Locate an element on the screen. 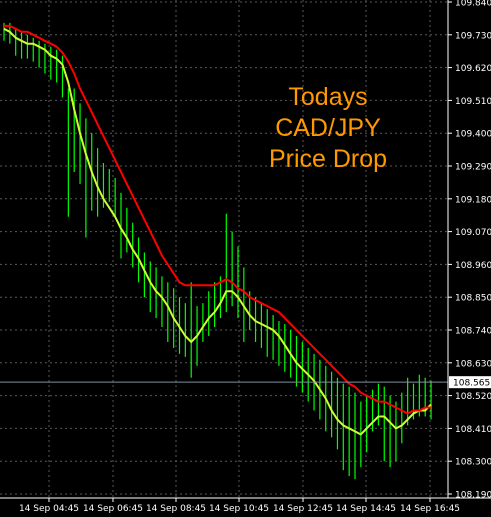  y-tick-label: 109.400 is located at coordinates (473, 135).